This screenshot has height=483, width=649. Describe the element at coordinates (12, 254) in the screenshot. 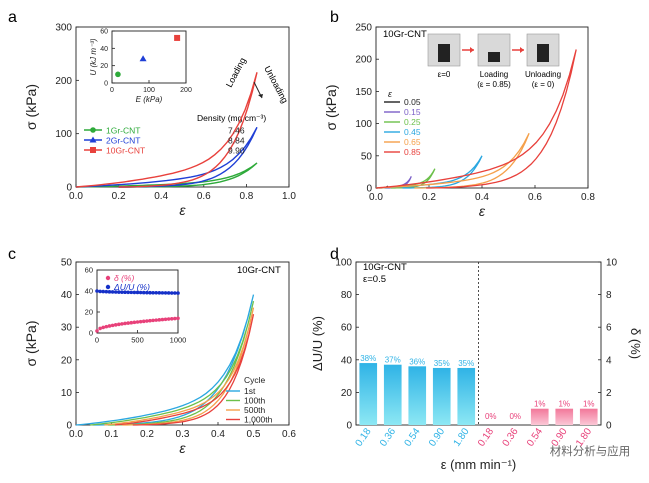

I see `panel-label-c: c` at that location.